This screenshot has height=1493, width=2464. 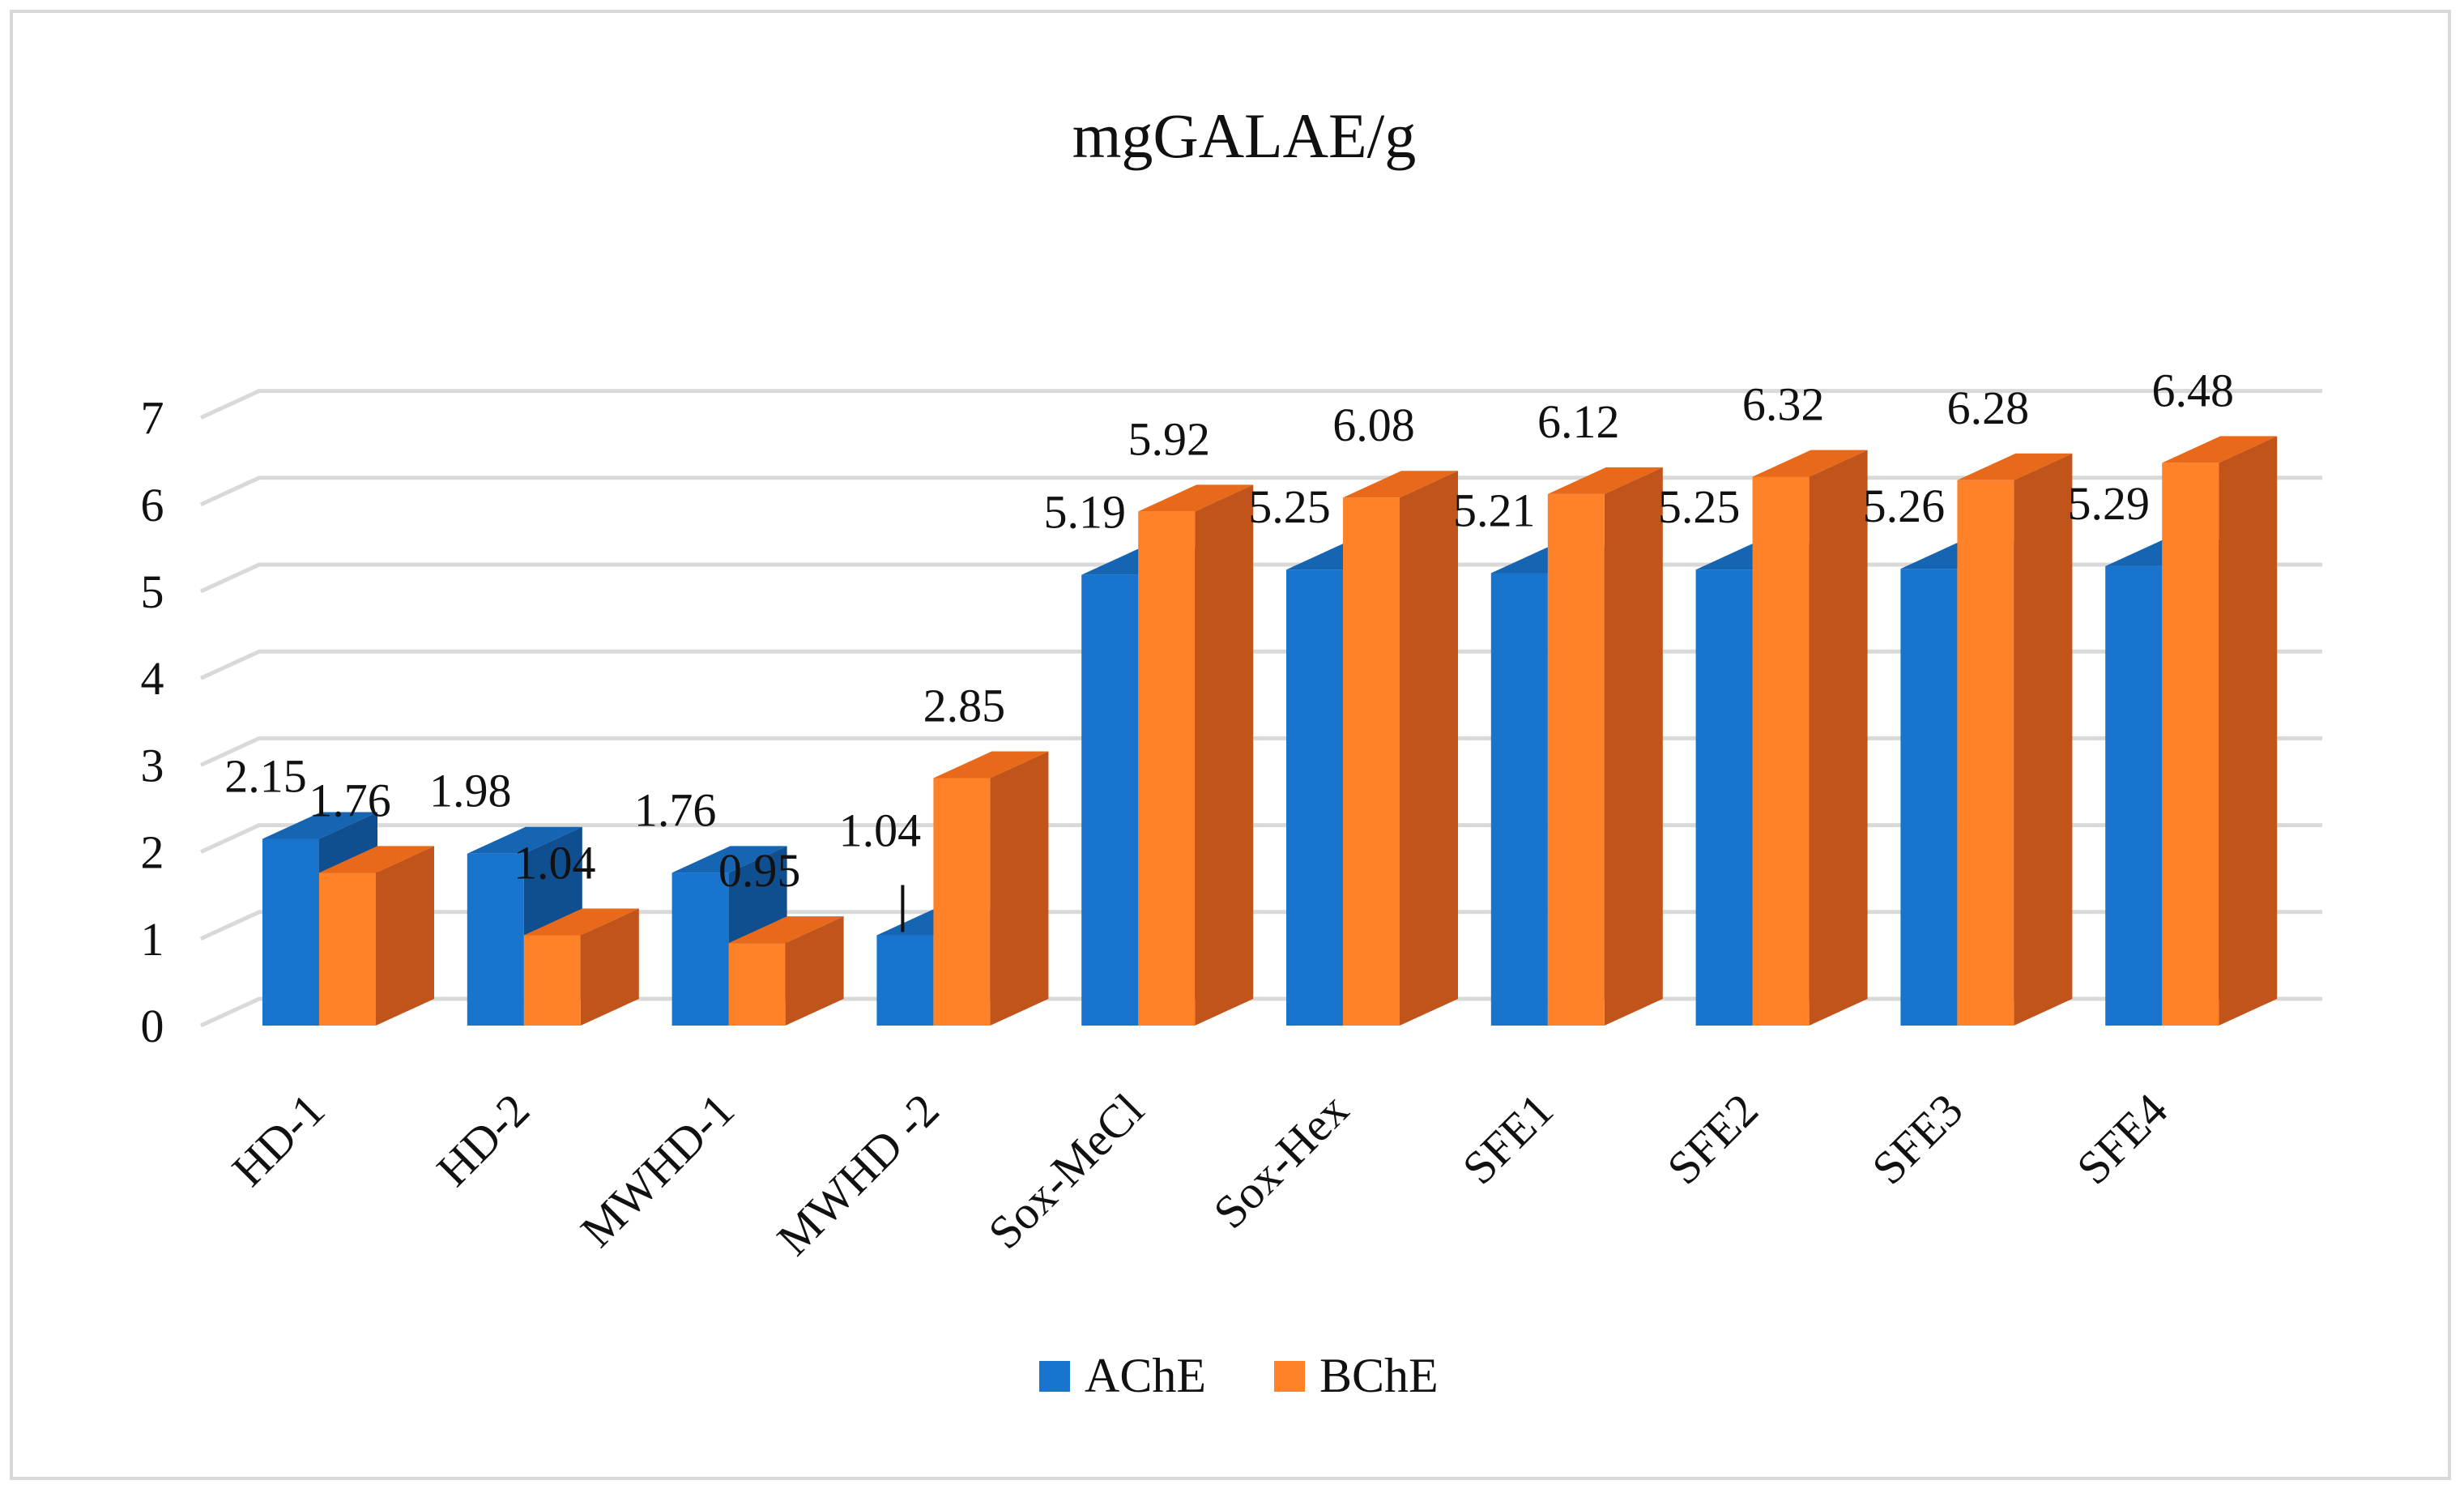 I want to click on x-tick-label-sfe3: SFE3, so click(x=1916, y=1138).